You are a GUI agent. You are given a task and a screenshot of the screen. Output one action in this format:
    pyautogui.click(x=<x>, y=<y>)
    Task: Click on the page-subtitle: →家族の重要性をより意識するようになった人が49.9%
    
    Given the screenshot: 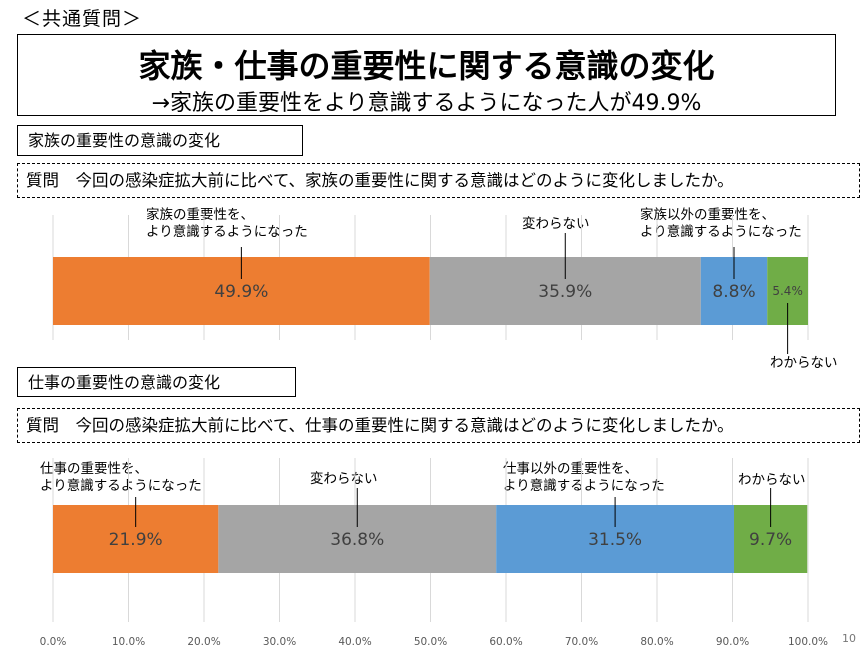 What is the action you would take?
    pyautogui.click(x=426, y=103)
    